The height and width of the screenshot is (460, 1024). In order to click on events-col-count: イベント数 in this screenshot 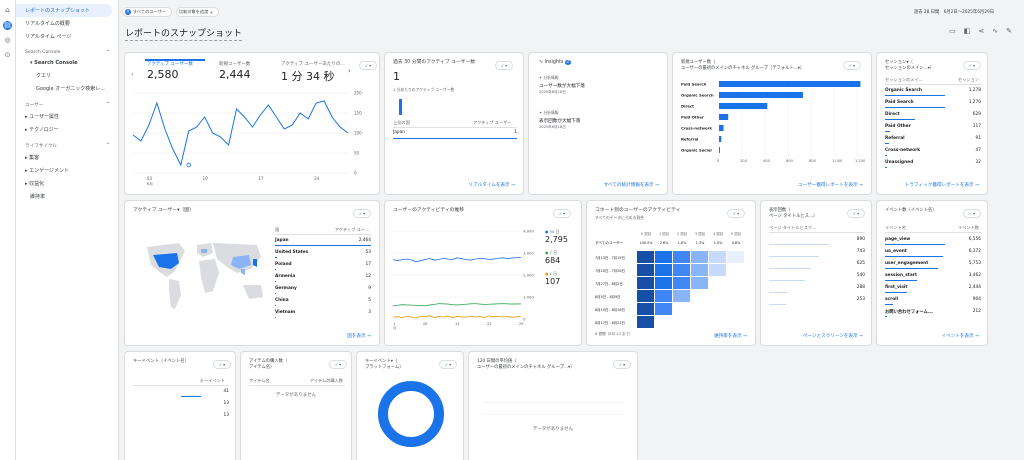, I will do `click(968, 227)`.